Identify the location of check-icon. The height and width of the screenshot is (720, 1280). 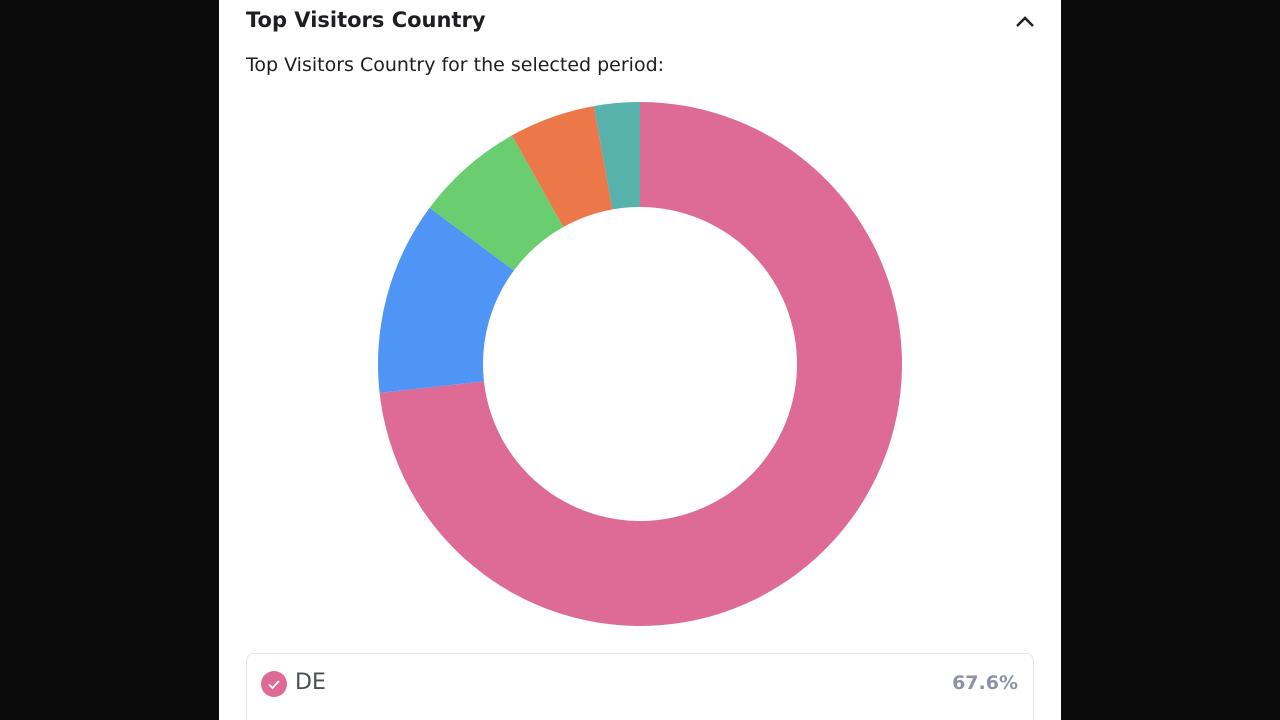
(274, 685).